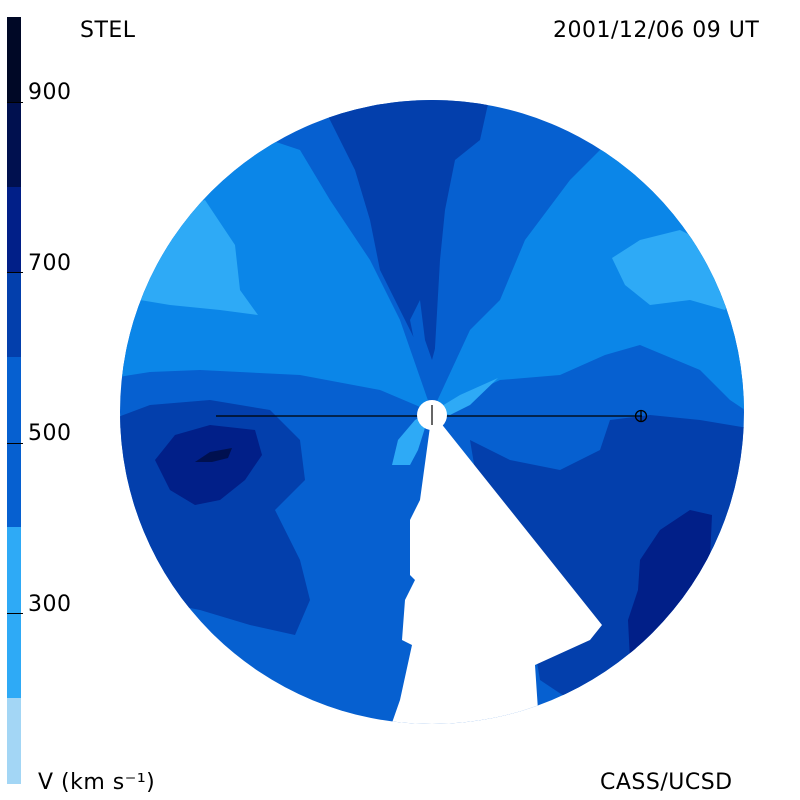  Describe the element at coordinates (213, 455) in the screenshot. I see `contour-region-left-peak` at that location.